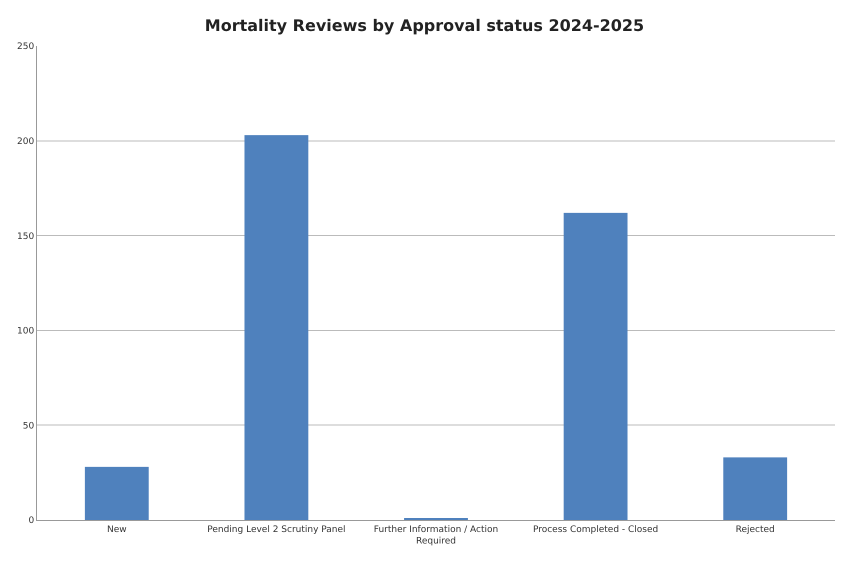 The image size is (849, 563). Describe the element at coordinates (595, 529) in the screenshot. I see `x-tick-label: Process Completed - Closed` at that location.